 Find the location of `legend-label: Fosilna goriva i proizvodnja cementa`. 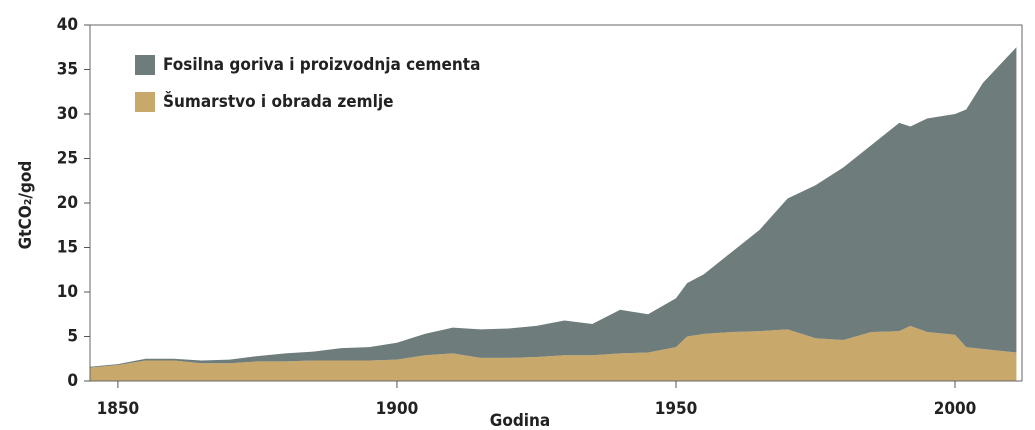

legend-label: Fosilna goriva i proizvodnja cementa is located at coordinates (321, 65).